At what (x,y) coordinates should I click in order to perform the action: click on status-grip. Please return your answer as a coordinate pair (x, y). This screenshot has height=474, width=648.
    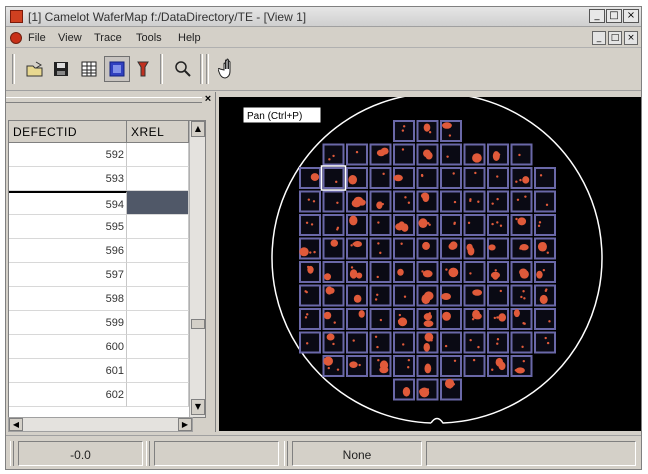
    Looking at the image, I should click on (12, 453).